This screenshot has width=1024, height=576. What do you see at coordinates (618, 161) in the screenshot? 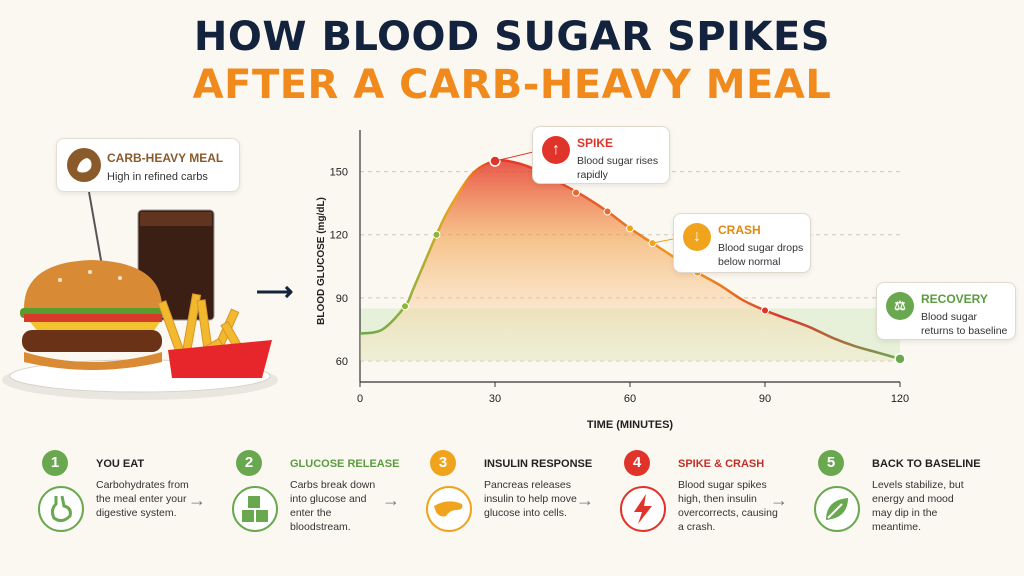
I see `spike-text-line-1: Blood sugar rises` at bounding box center [618, 161].